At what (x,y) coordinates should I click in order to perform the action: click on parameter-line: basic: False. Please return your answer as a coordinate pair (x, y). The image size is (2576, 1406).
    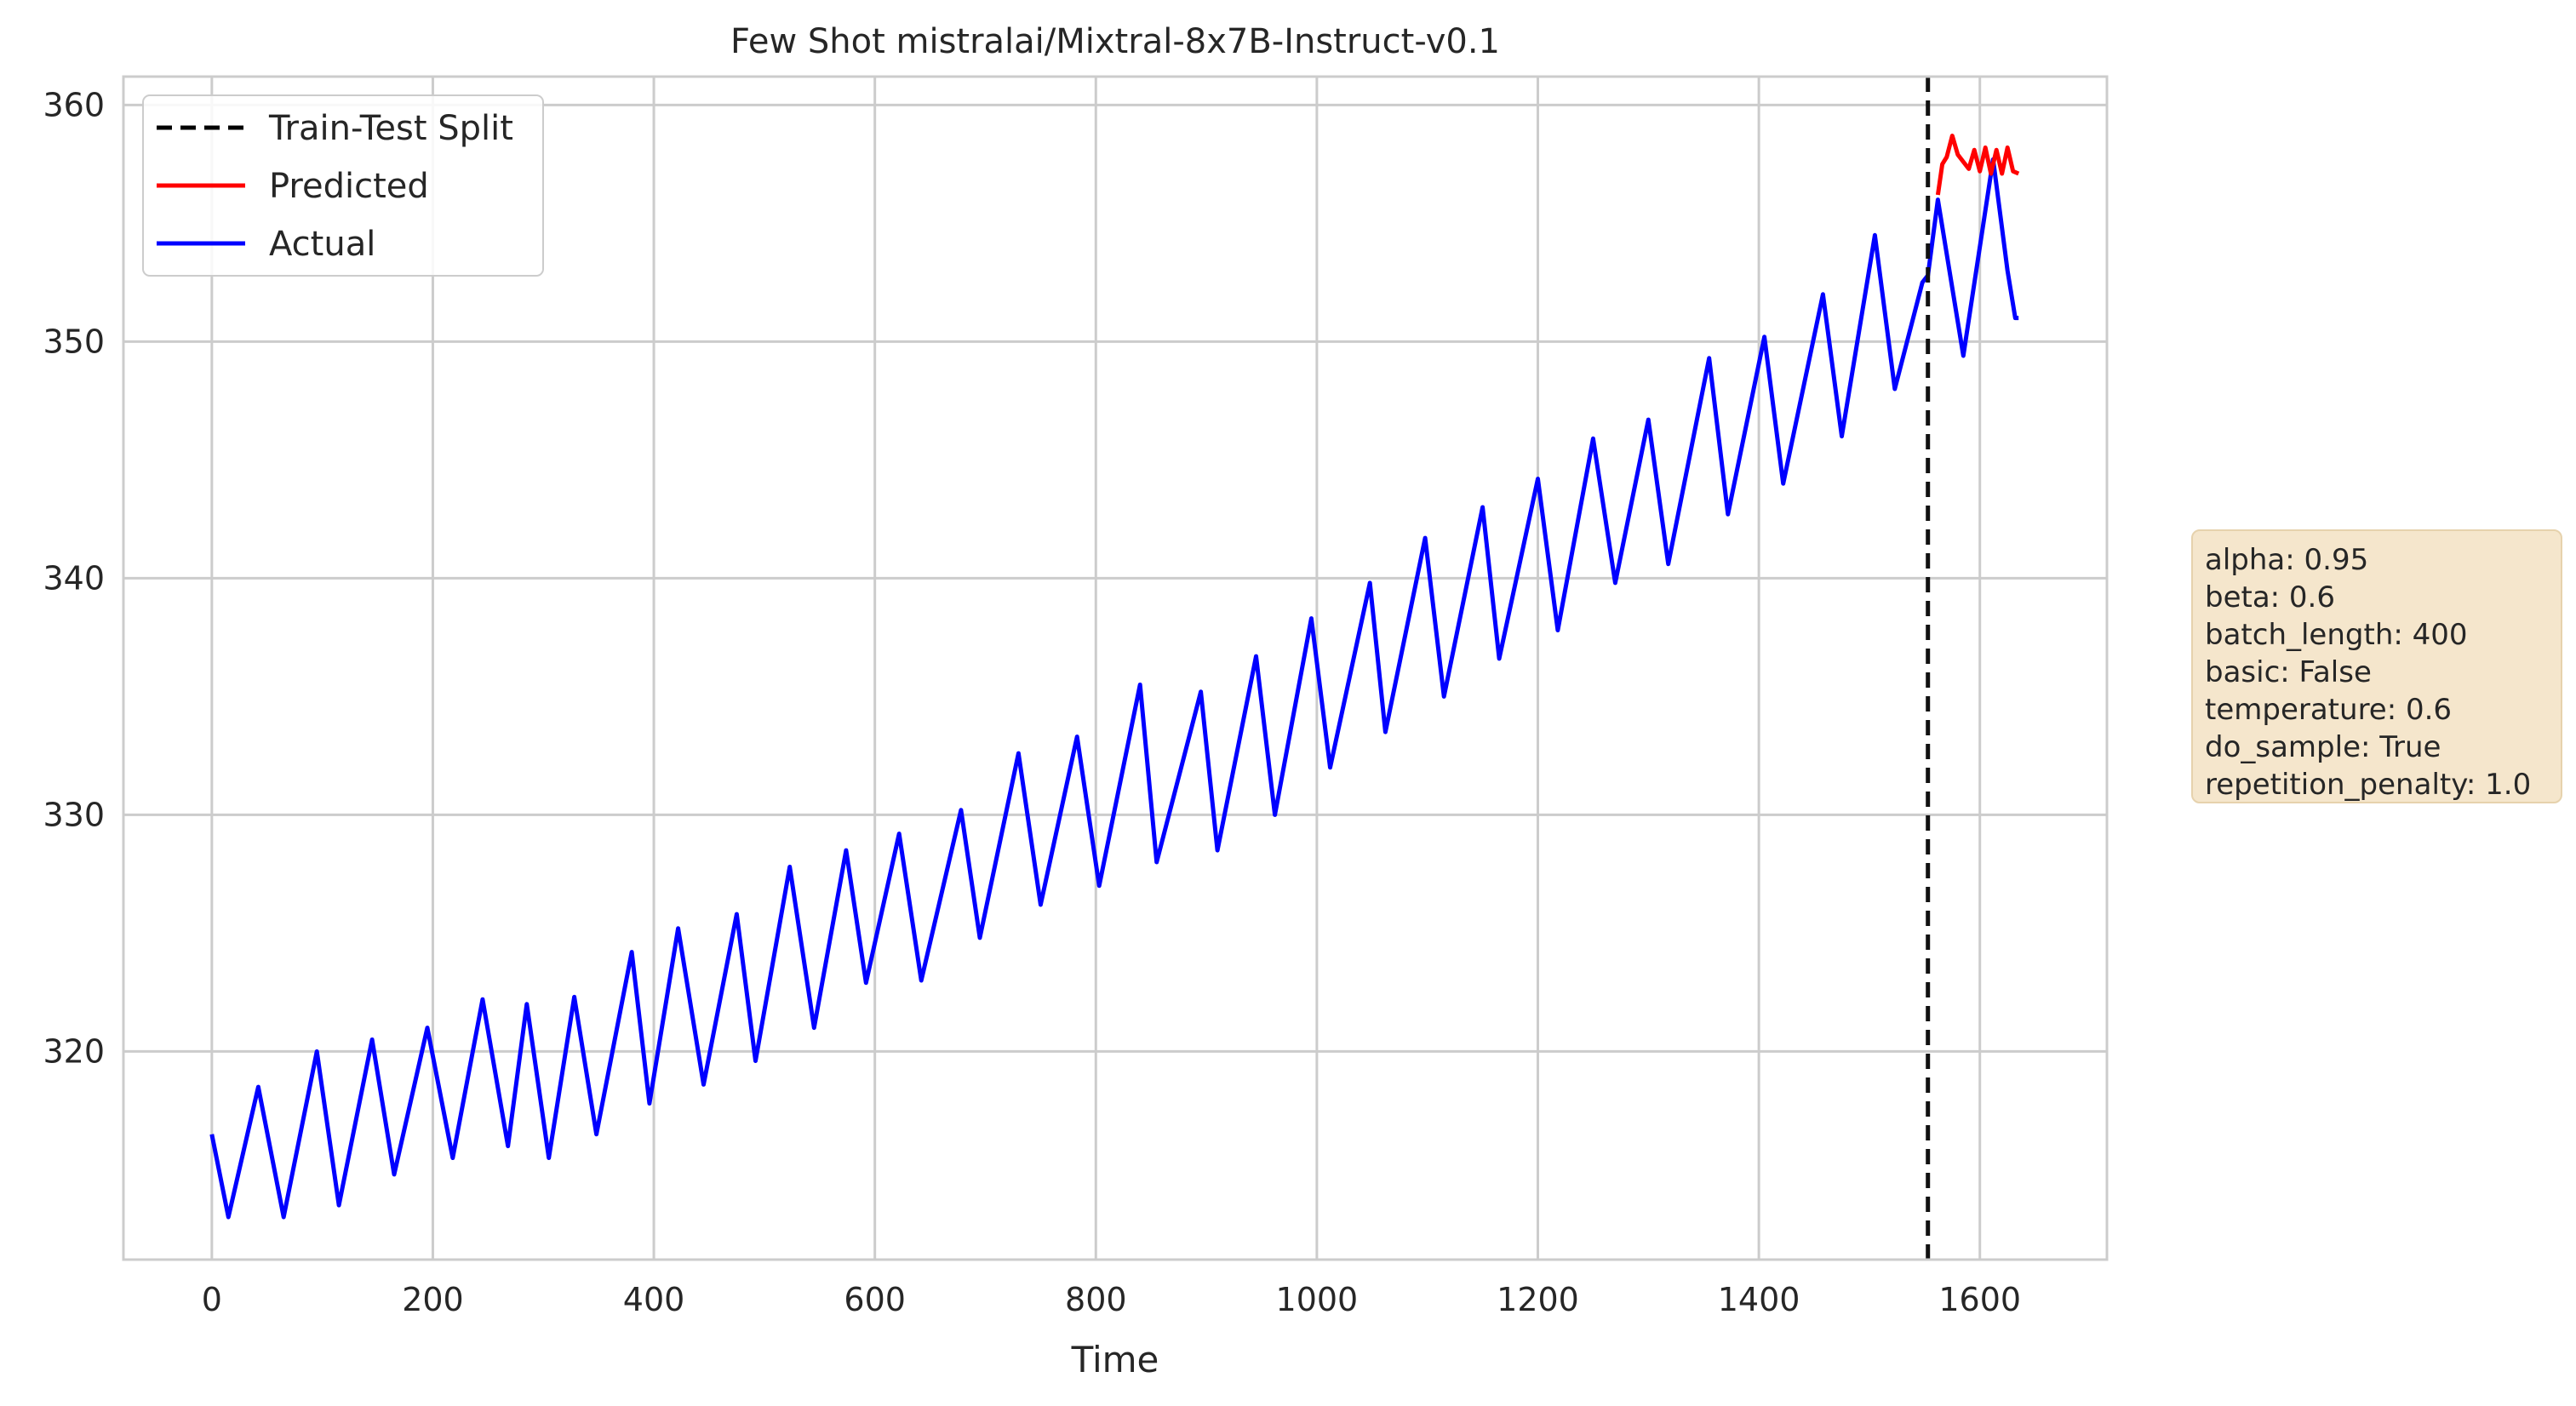
    Looking at the image, I should click on (2288, 672).